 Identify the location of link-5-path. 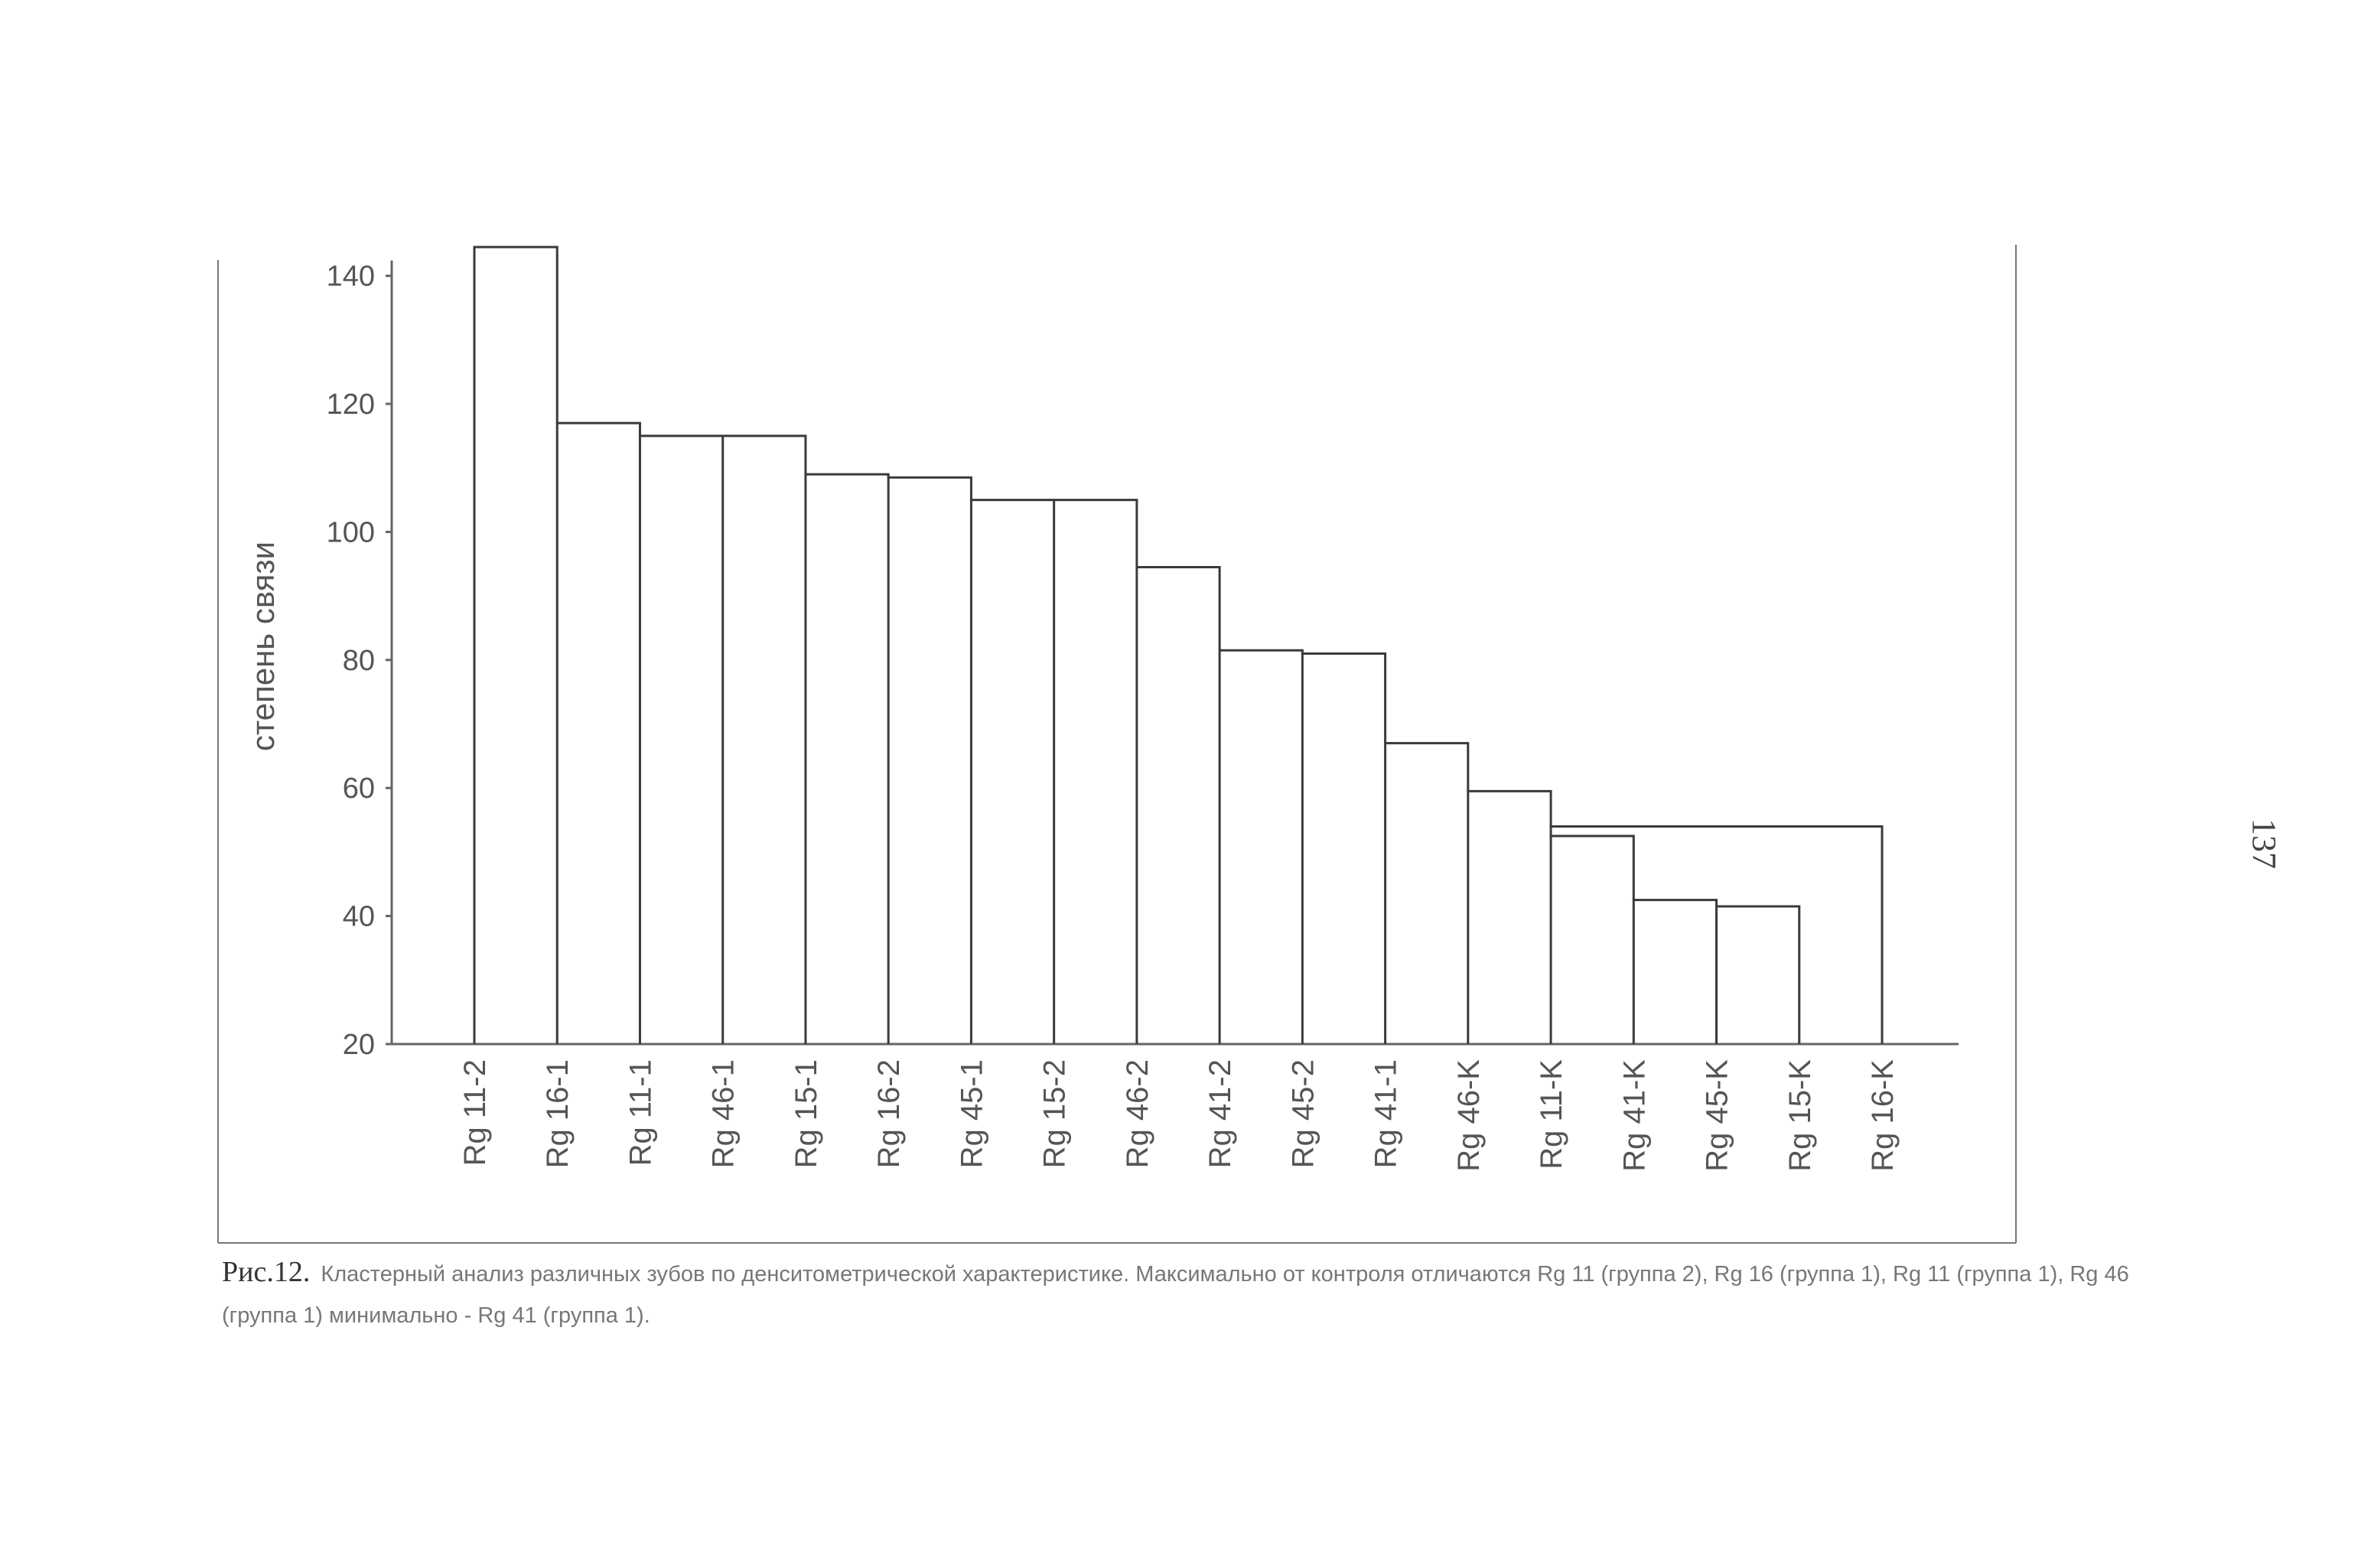
(1509, 917).